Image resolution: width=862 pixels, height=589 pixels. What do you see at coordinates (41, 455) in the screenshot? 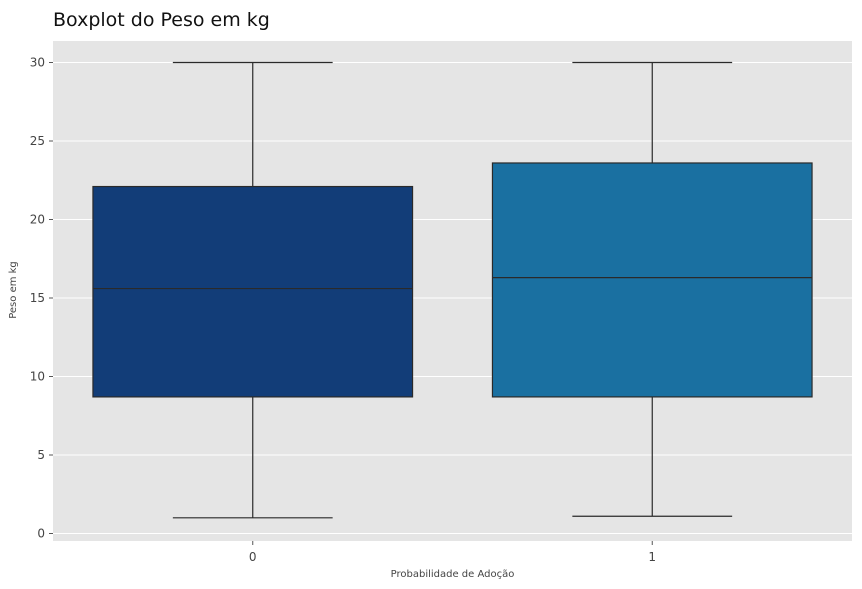
I see `y-tick-label: 5` at bounding box center [41, 455].